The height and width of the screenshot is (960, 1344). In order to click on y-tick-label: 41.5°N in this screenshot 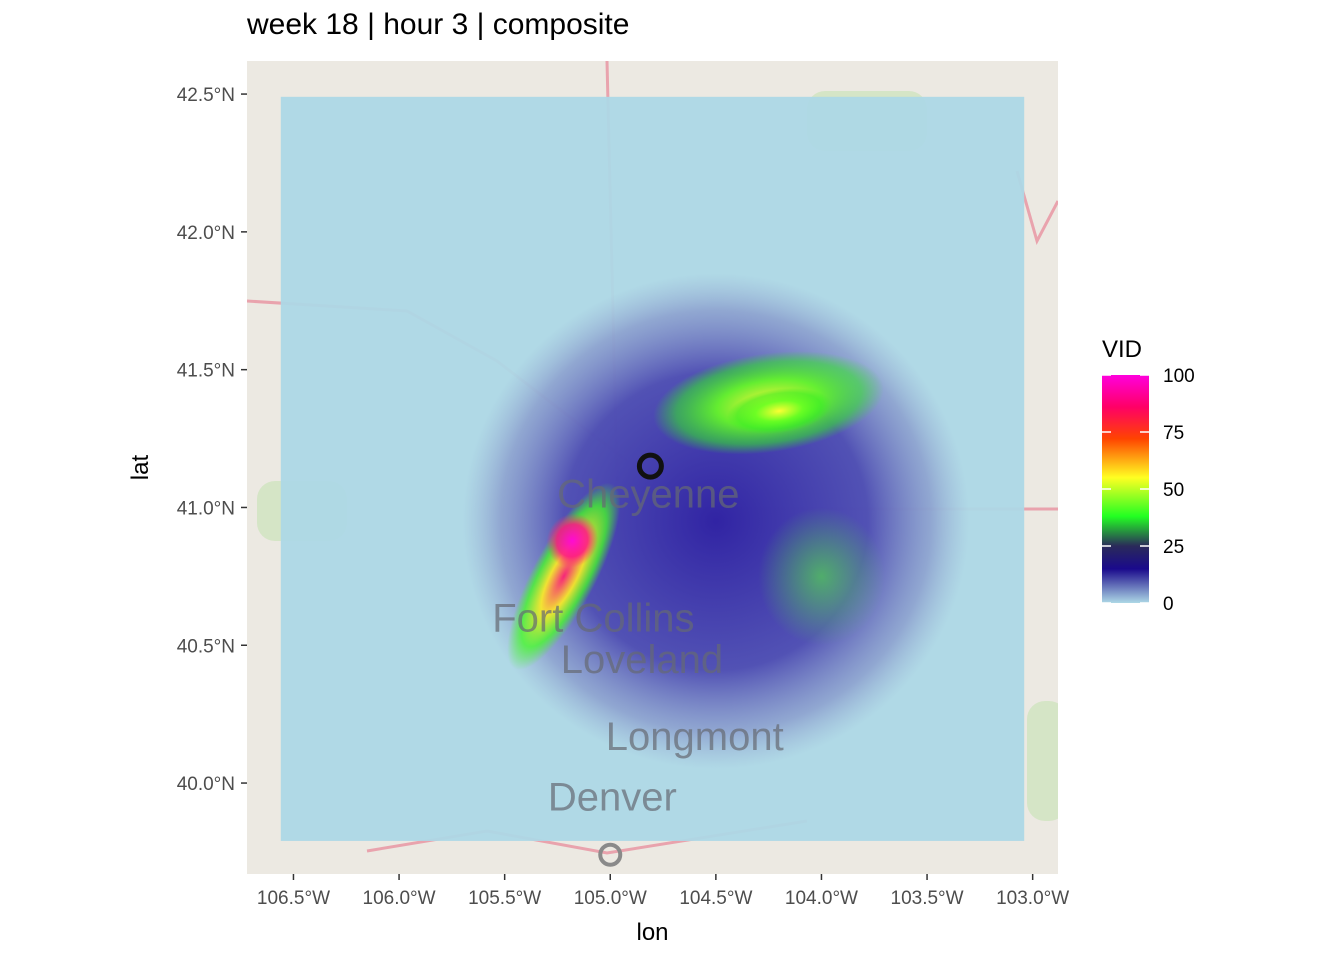, I will do `click(206, 371)`.